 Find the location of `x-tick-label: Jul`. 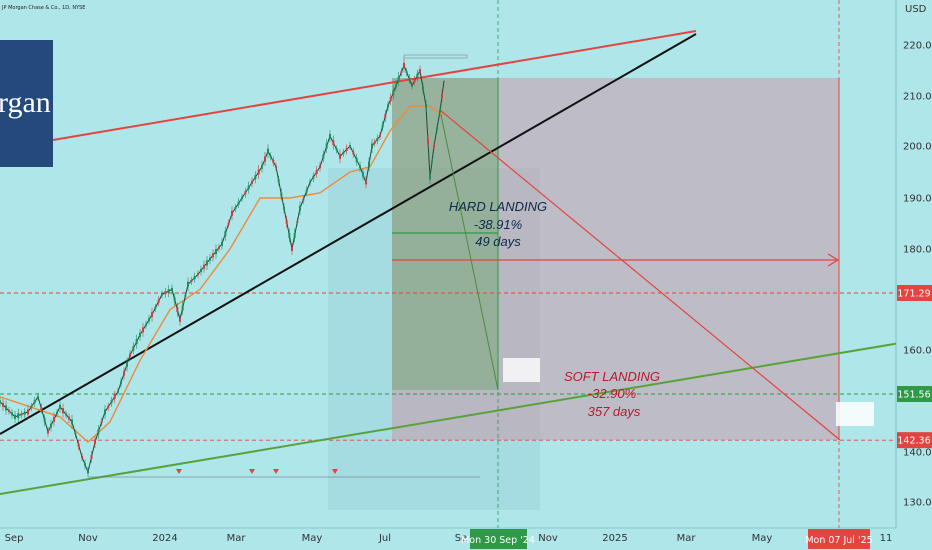

x-tick-label: Jul is located at coordinates (384, 538).